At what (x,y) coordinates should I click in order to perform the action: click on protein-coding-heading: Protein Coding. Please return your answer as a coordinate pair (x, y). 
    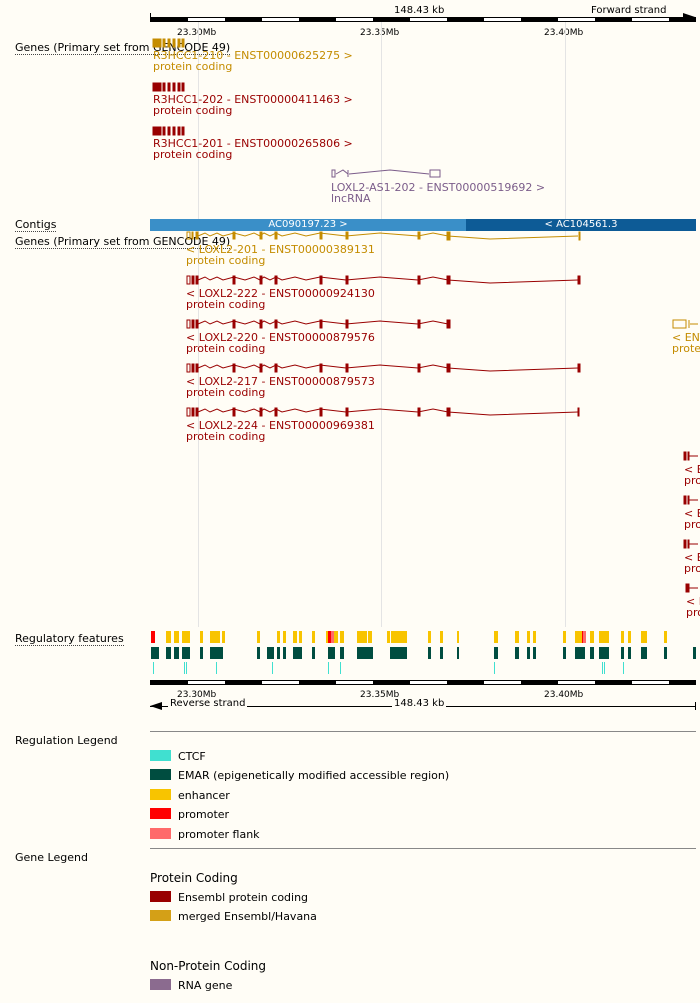
    Looking at the image, I should click on (194, 878).